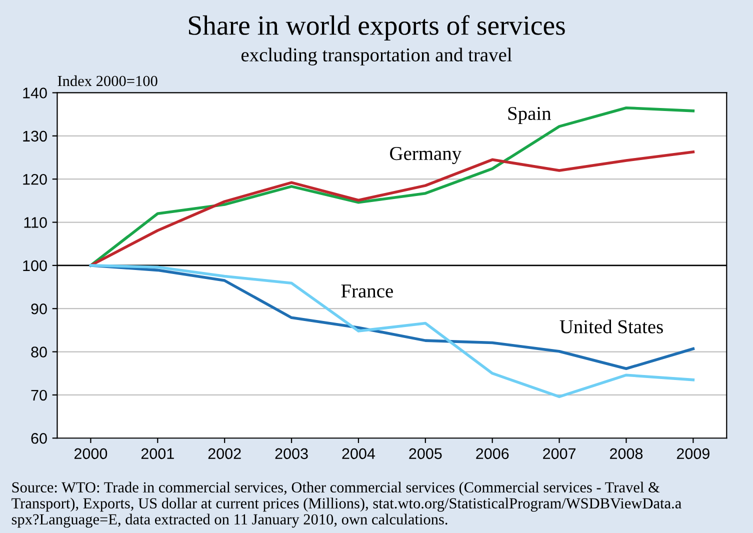  Describe the element at coordinates (291, 454) in the screenshot. I see `x-tick-label: 2003` at that location.